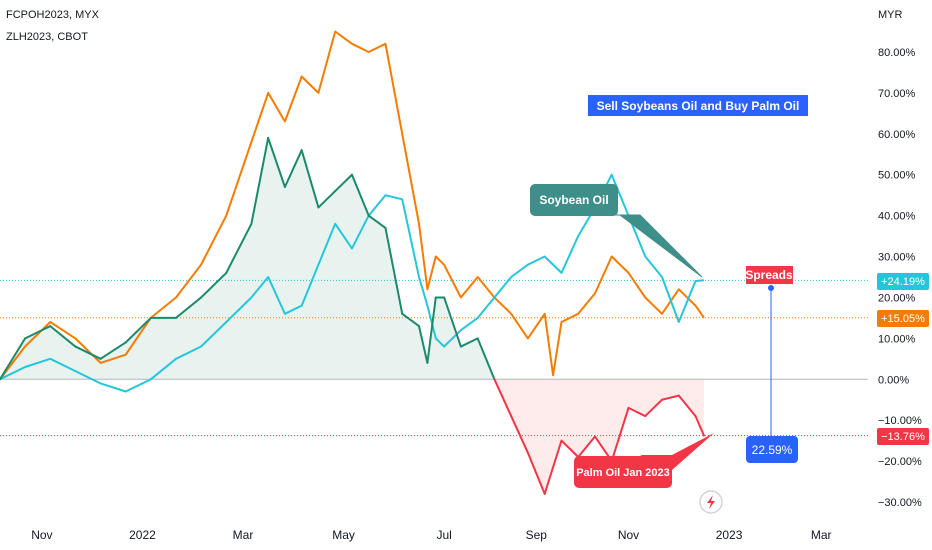 The height and width of the screenshot is (550, 932). I want to click on spread-price-badge, so click(903, 436).